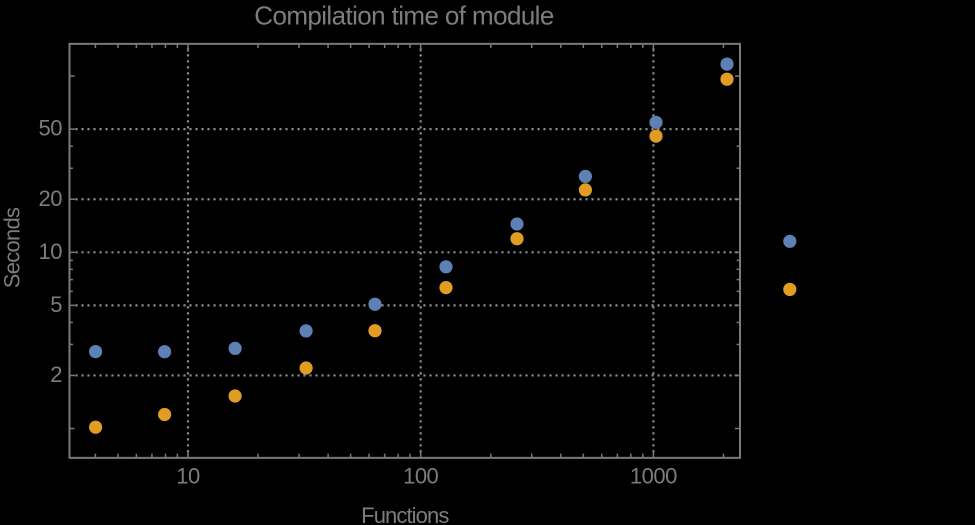 The image size is (975, 525). What do you see at coordinates (653, 475) in the screenshot?
I see `svg-text: 1000` at bounding box center [653, 475].